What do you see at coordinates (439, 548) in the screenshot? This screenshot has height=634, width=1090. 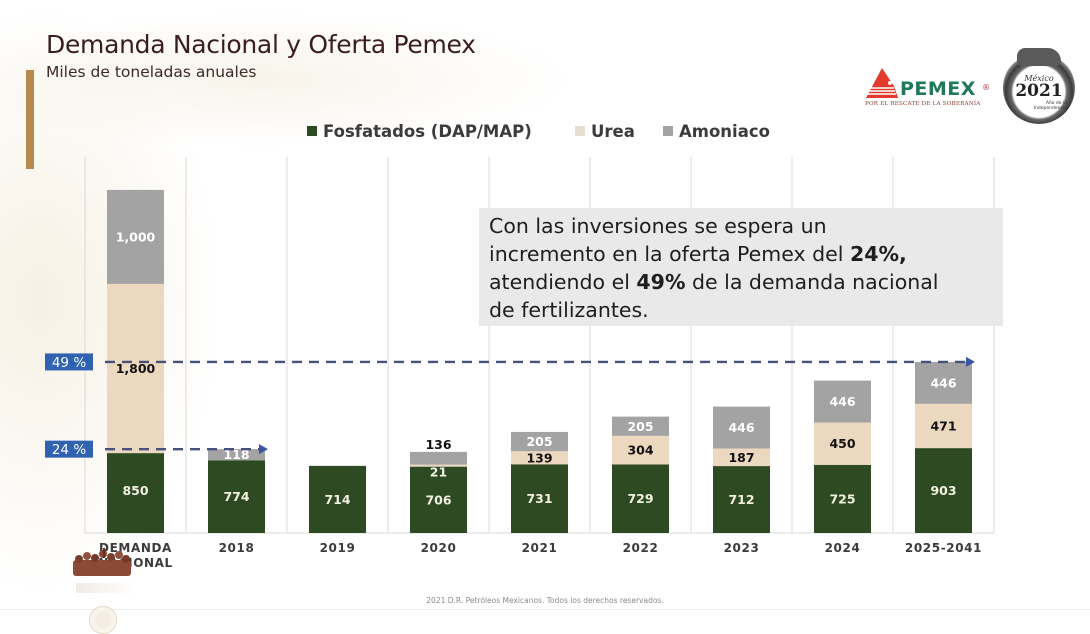 I see `x-tick-label: 2020` at bounding box center [439, 548].